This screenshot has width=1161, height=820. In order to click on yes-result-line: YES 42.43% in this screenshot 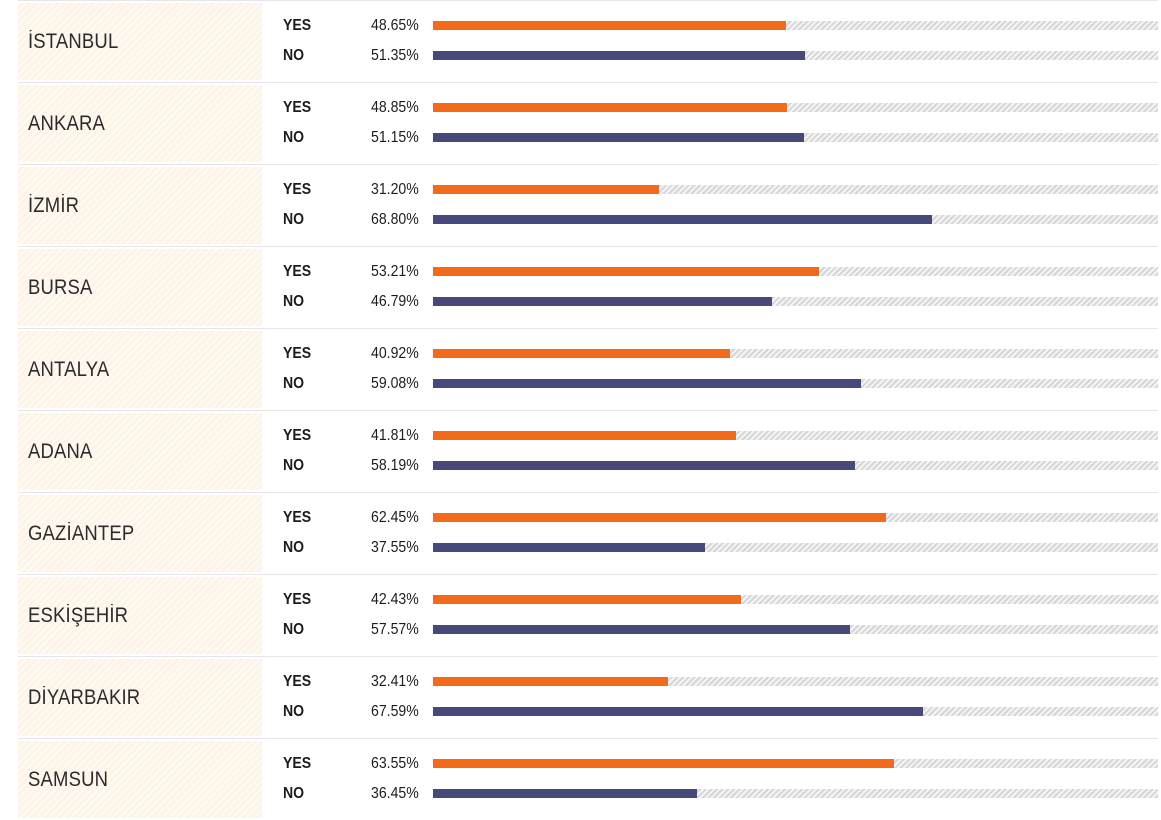, I will do `click(720, 600)`.